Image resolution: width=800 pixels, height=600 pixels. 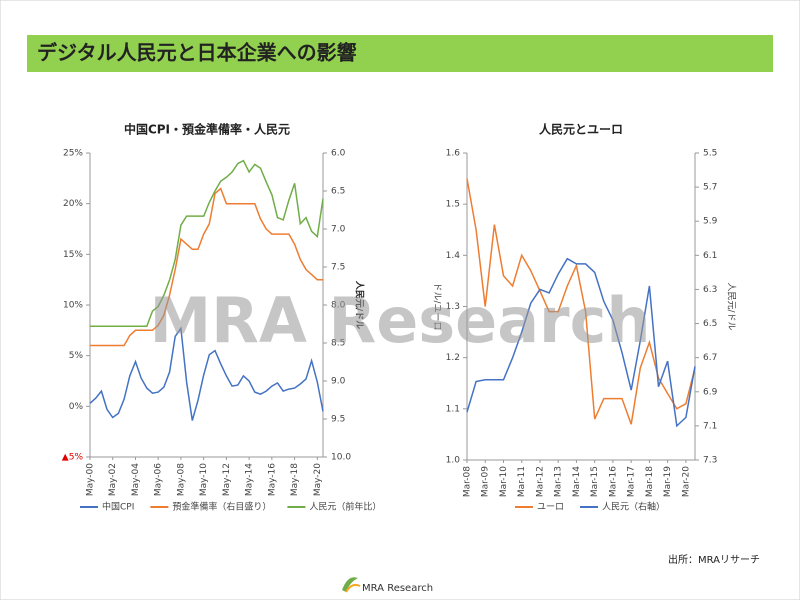 What do you see at coordinates (453, 358) in the screenshot?
I see `y-tick-label: 1.2` at bounding box center [453, 358].